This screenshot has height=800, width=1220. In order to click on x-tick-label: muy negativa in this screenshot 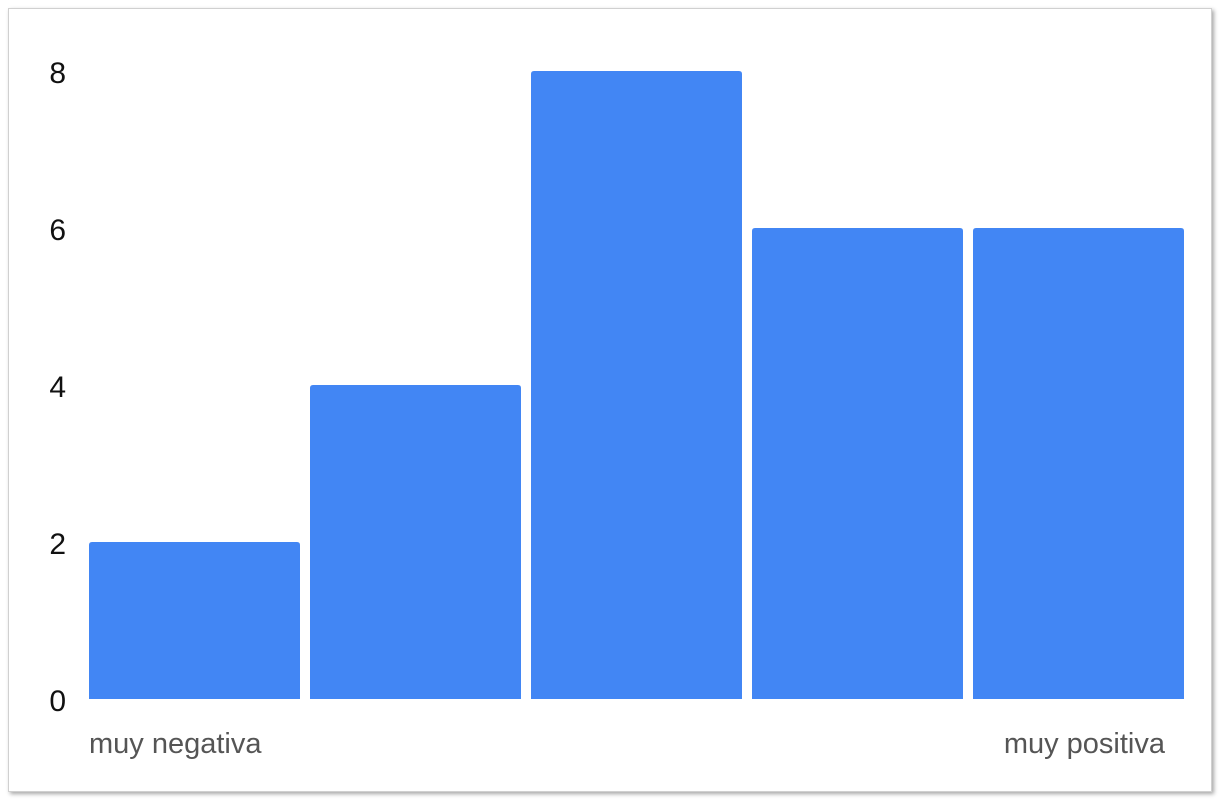, I will do `click(175, 744)`.